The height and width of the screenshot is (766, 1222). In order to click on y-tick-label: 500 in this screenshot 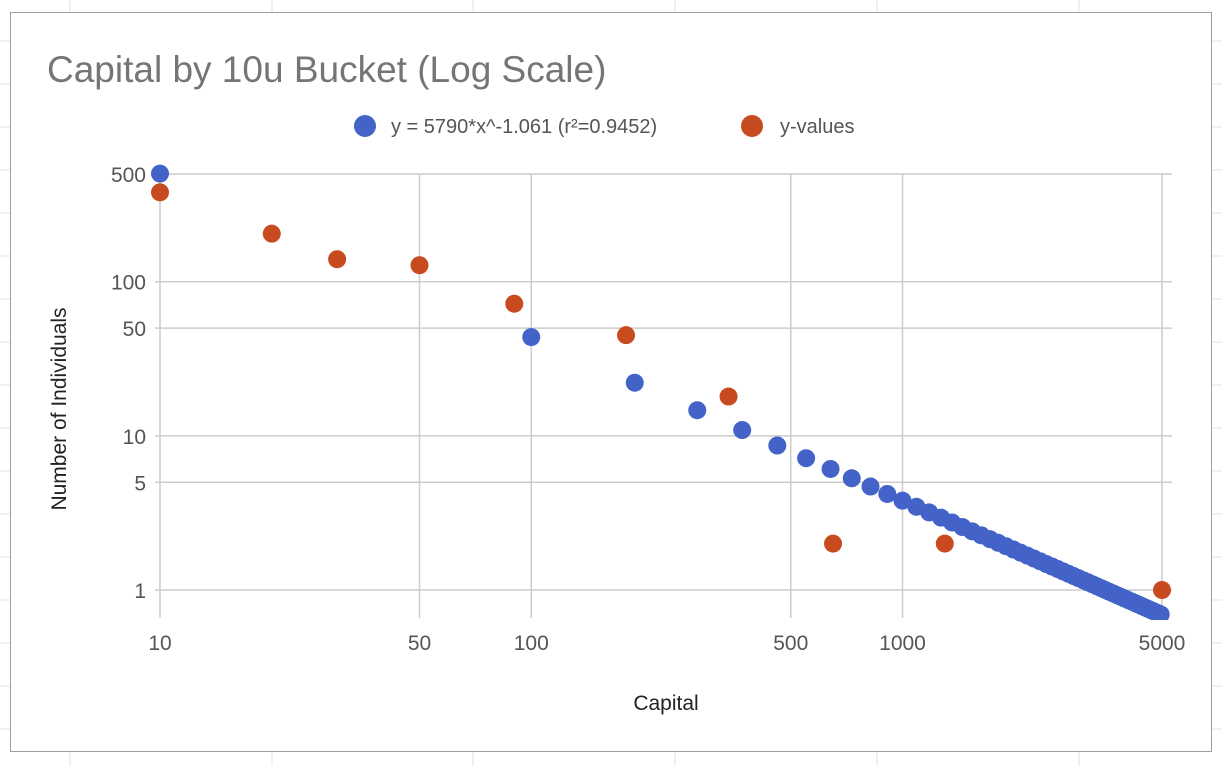, I will do `click(128, 175)`.